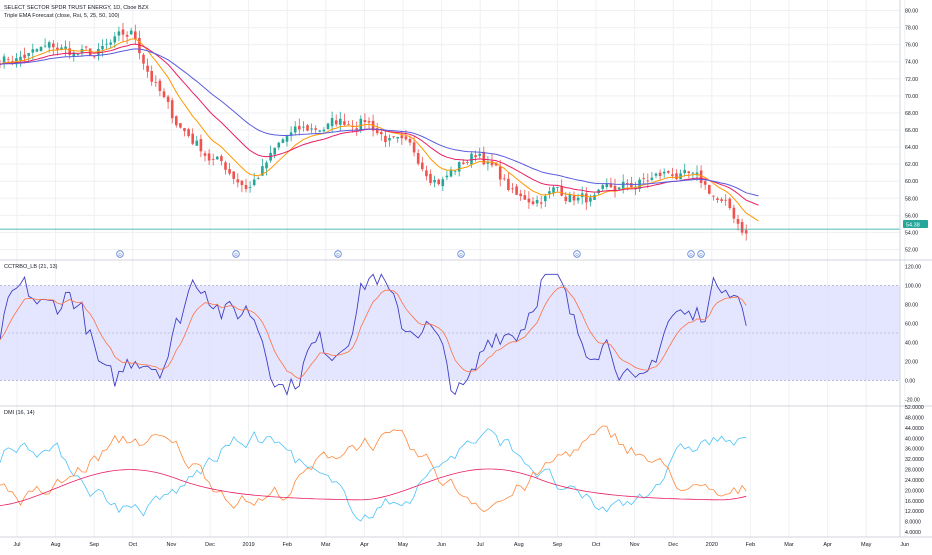  I want to click on dmi-axis-tick-label: 28.0000, so click(914, 471).